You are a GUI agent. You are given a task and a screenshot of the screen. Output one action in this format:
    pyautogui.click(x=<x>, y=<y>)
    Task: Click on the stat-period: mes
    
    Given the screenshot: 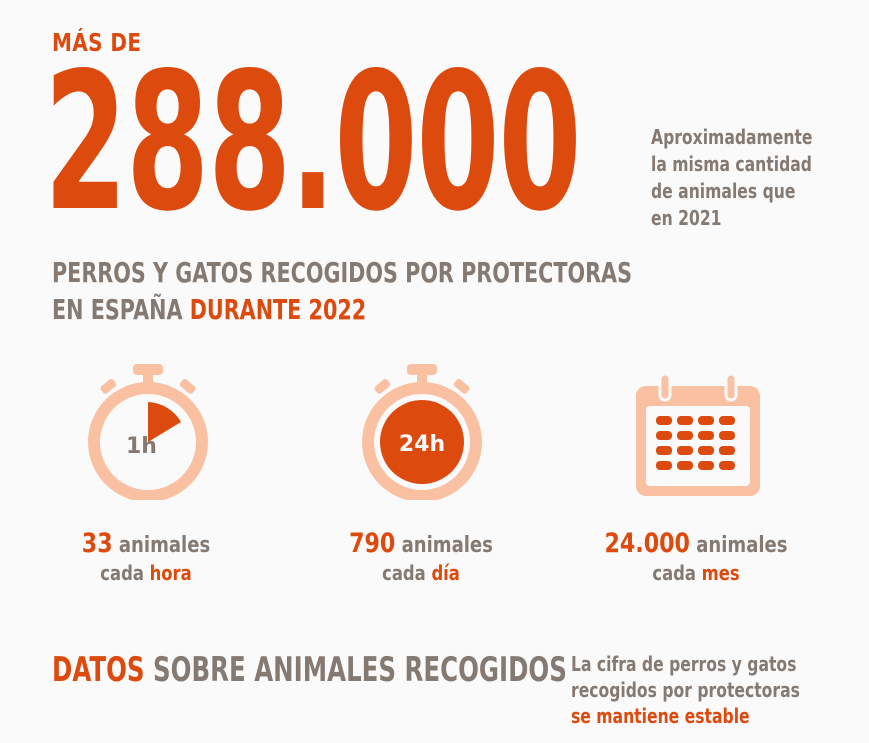 What is the action you would take?
    pyautogui.click(x=720, y=573)
    